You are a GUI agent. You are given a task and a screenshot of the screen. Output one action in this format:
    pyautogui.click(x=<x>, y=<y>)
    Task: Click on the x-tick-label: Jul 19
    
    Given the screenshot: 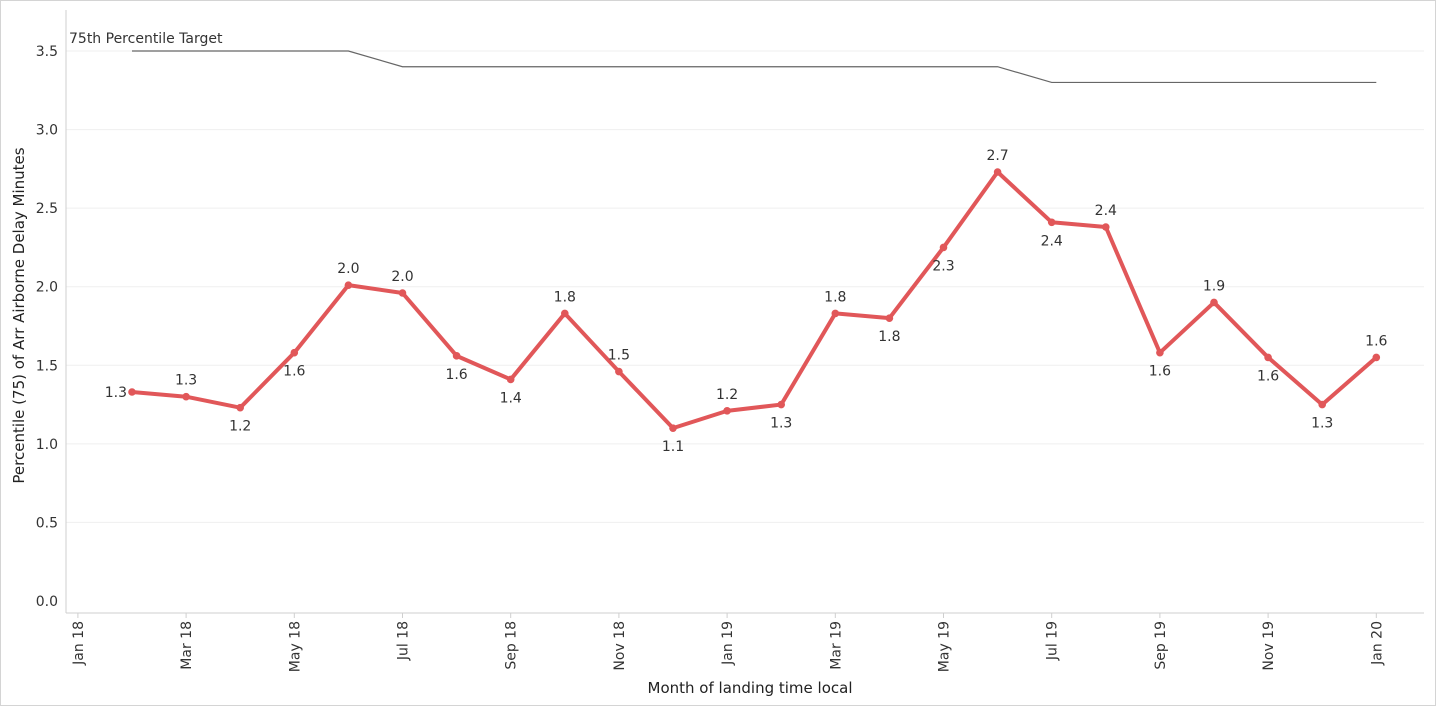 What is the action you would take?
    pyautogui.click(x=1053, y=641)
    